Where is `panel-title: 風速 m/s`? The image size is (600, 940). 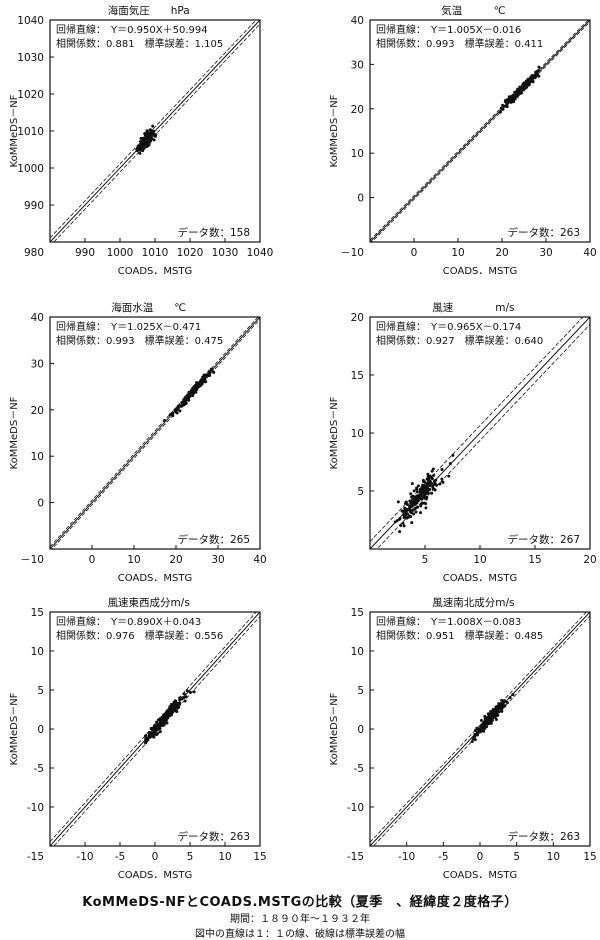 panel-title: 風速 m/s is located at coordinates (473, 308).